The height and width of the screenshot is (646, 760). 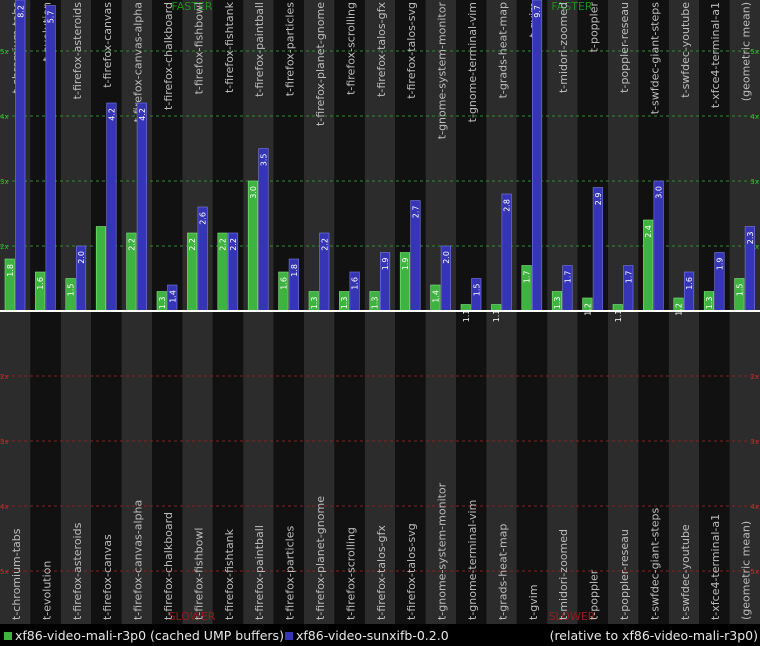 What do you see at coordinates (107, 45) in the screenshot?
I see `category-label-top: t-firefox-canvas` at bounding box center [107, 45].